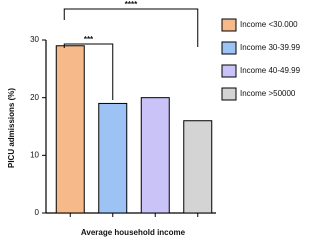 The height and width of the screenshot is (241, 320). What do you see at coordinates (133, 232) in the screenshot?
I see `x-axis-label: Average household income` at bounding box center [133, 232].